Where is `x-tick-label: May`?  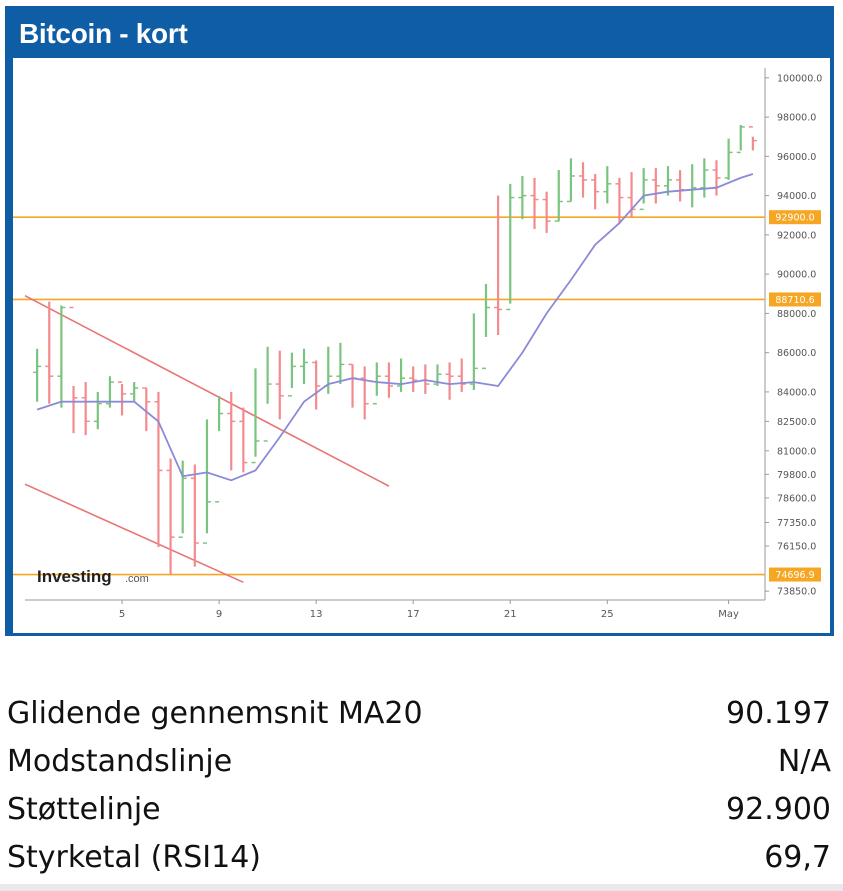 x-tick-label: May is located at coordinates (728, 614).